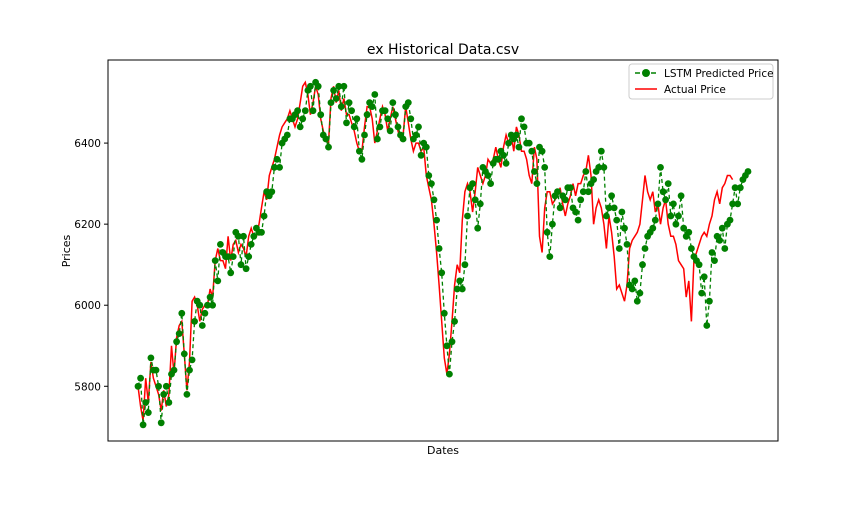  Describe the element at coordinates (646, 73) in the screenshot. I see `legend-predicted-marker` at that location.